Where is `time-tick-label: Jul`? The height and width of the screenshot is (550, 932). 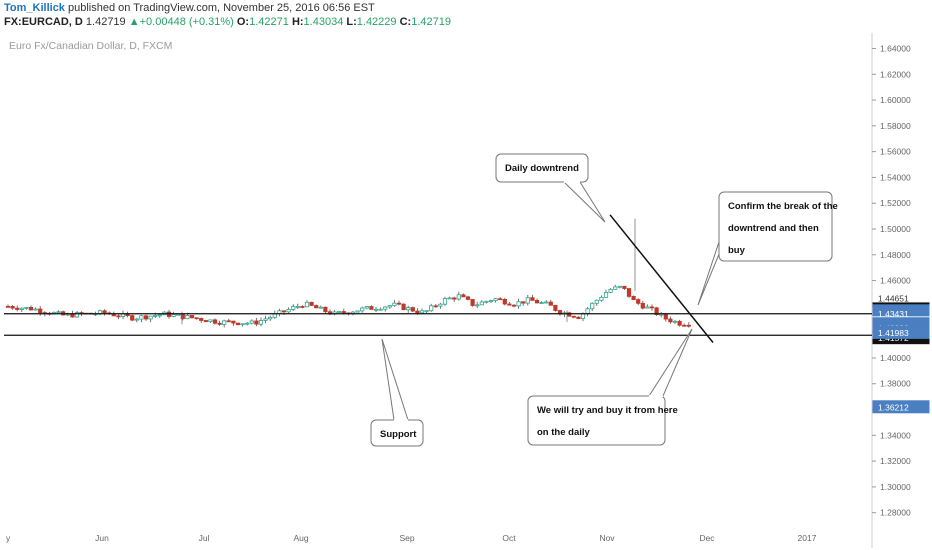
time-tick-label: Jul is located at coordinates (204, 538).